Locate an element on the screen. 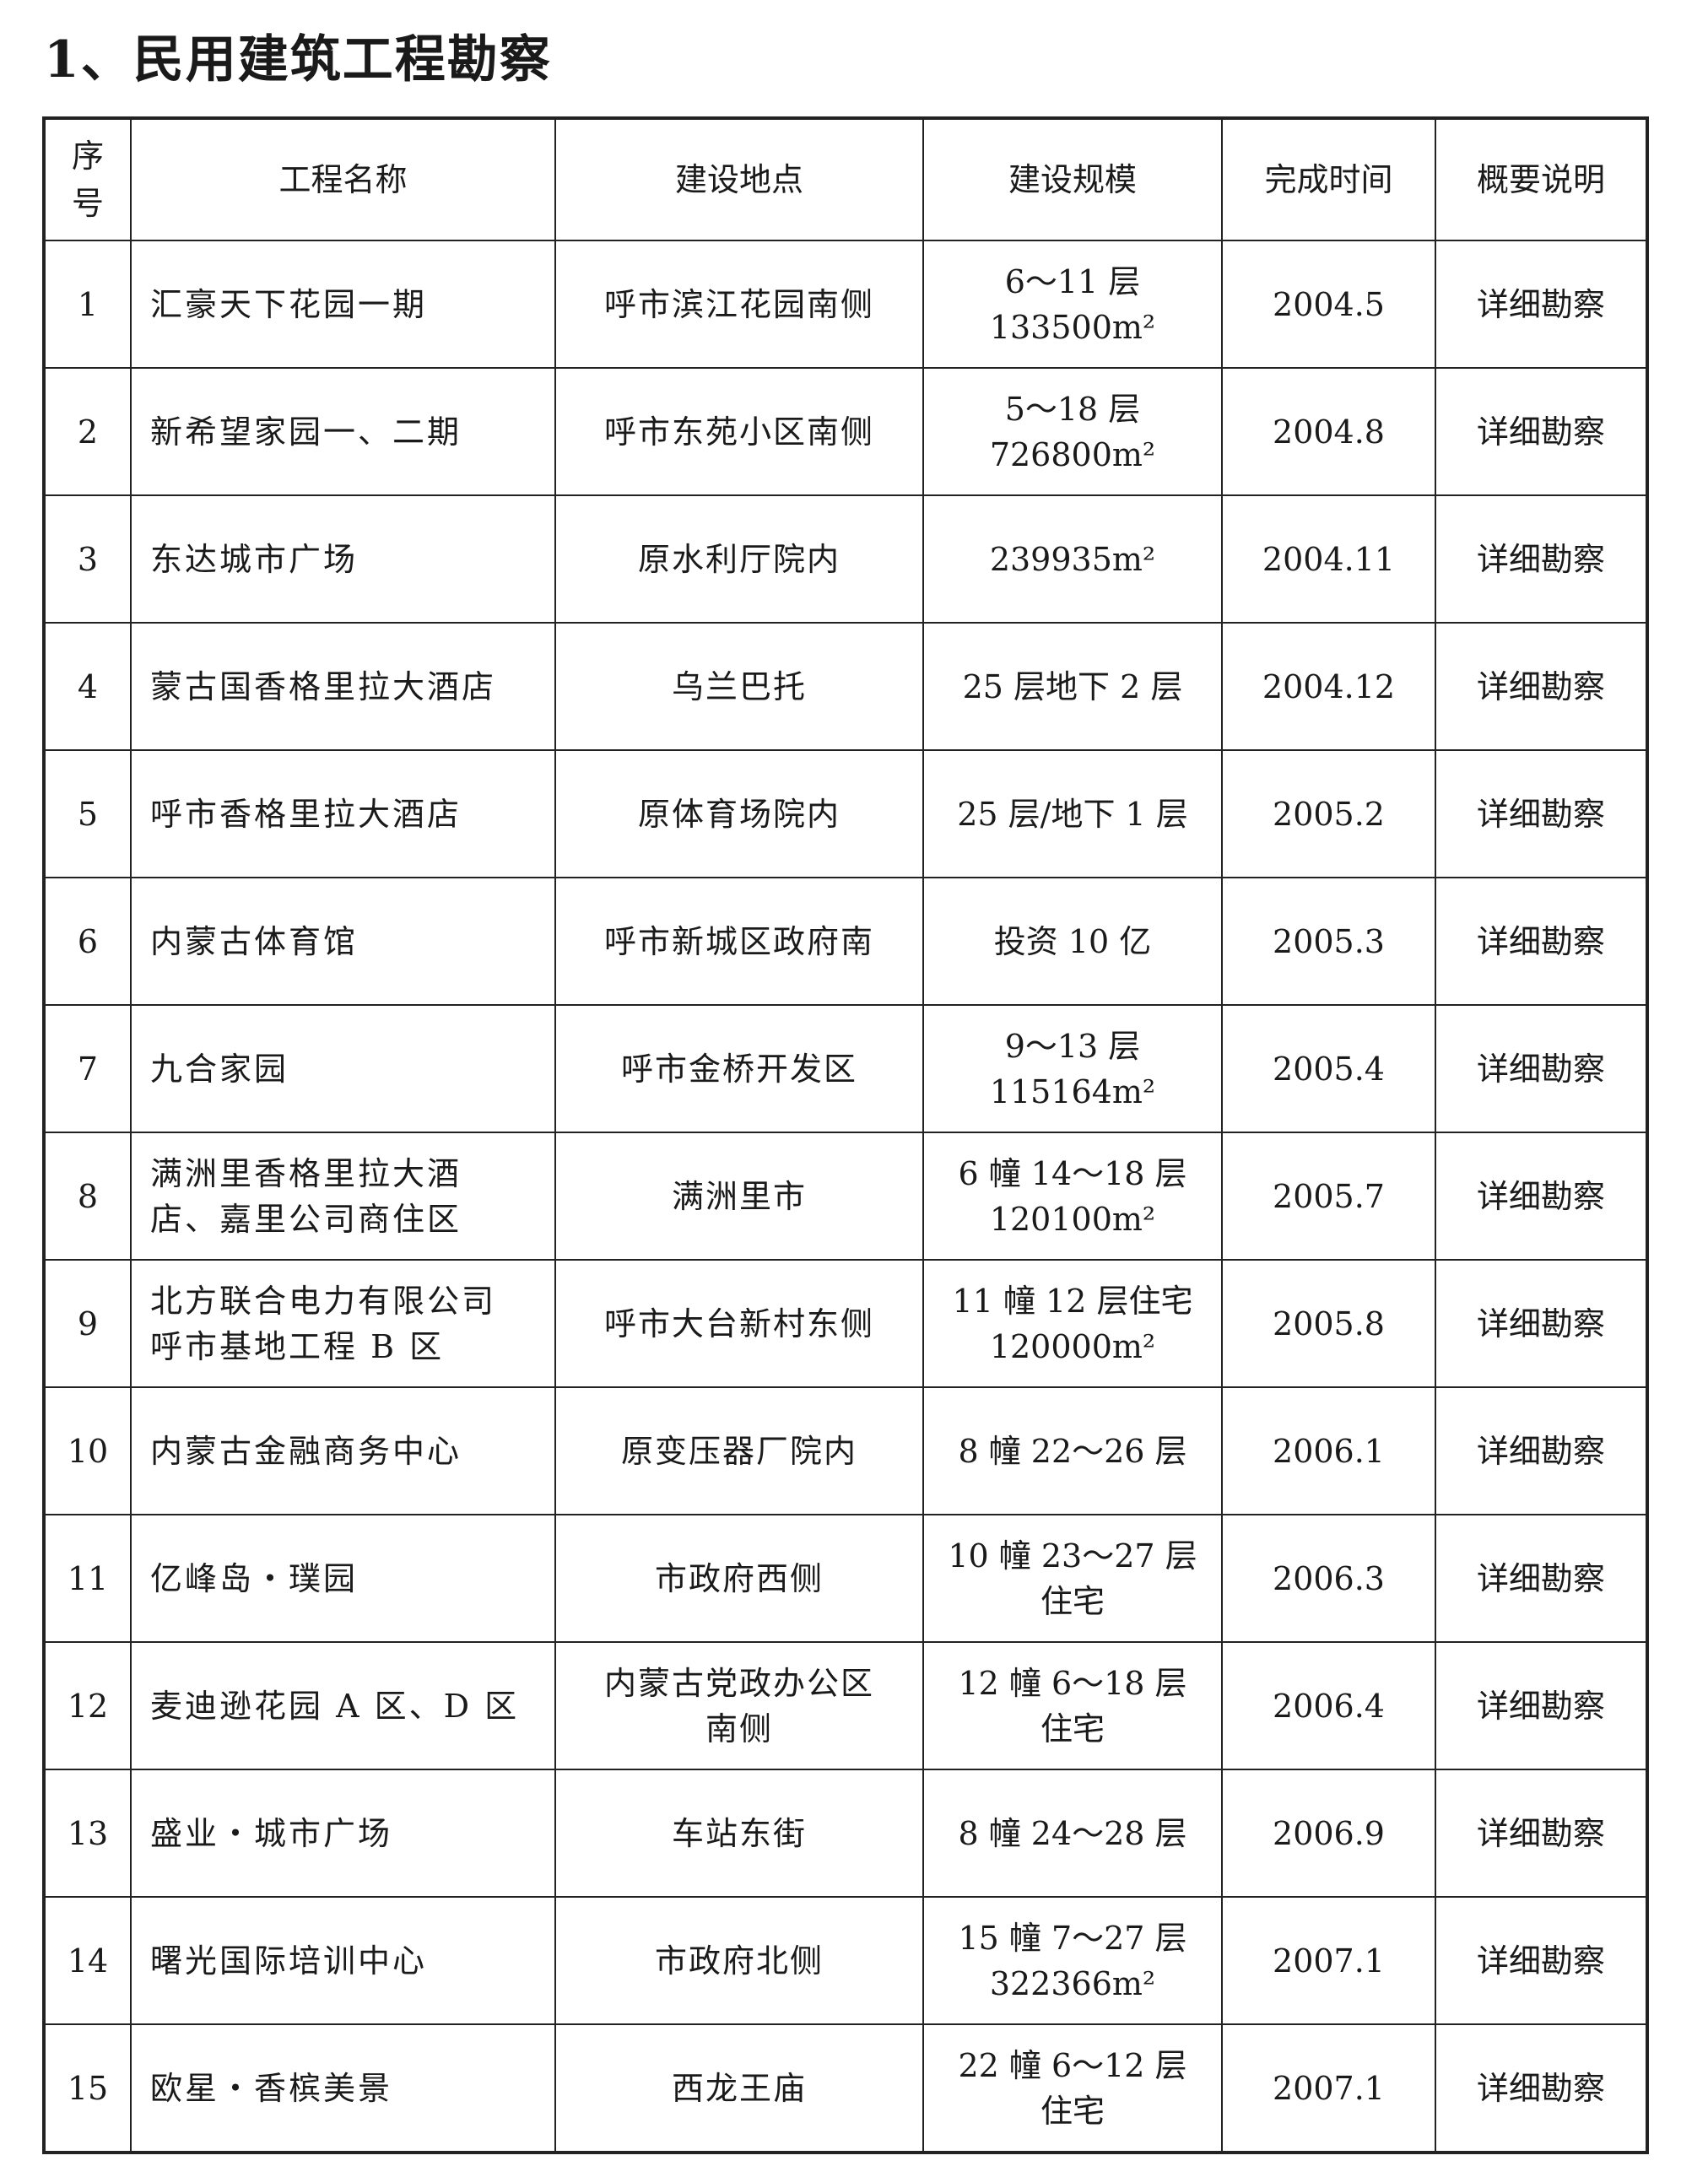 This screenshot has width=1708, height=2177. header-scale: 建设规模 is located at coordinates (1072, 179).